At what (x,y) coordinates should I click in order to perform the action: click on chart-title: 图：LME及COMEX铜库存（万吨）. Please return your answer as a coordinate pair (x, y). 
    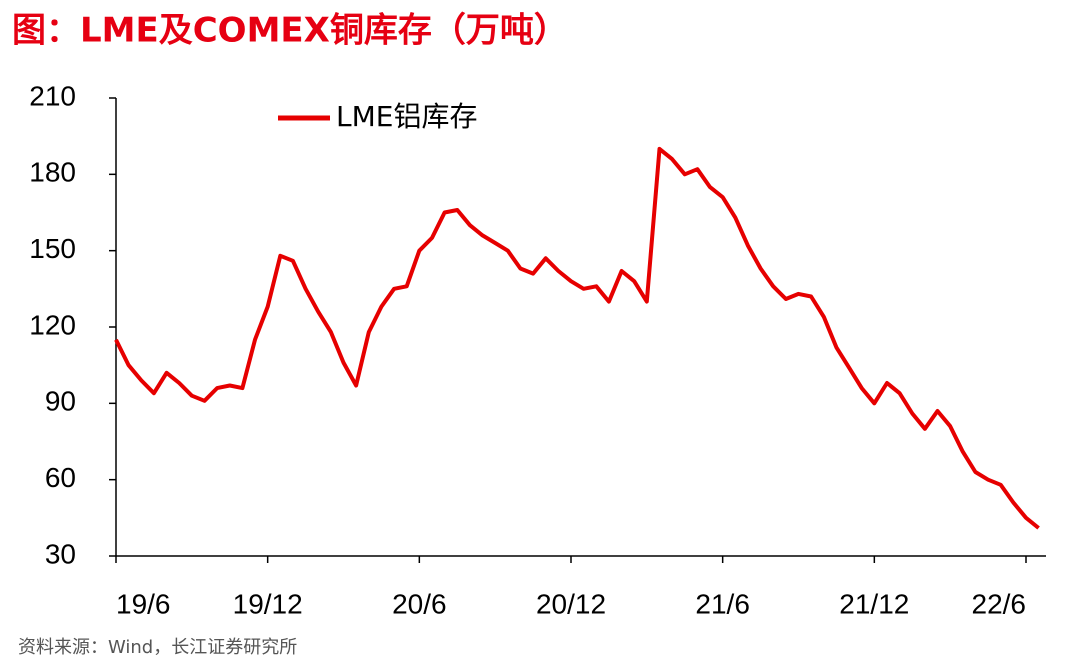
    Looking at the image, I should click on (290, 31).